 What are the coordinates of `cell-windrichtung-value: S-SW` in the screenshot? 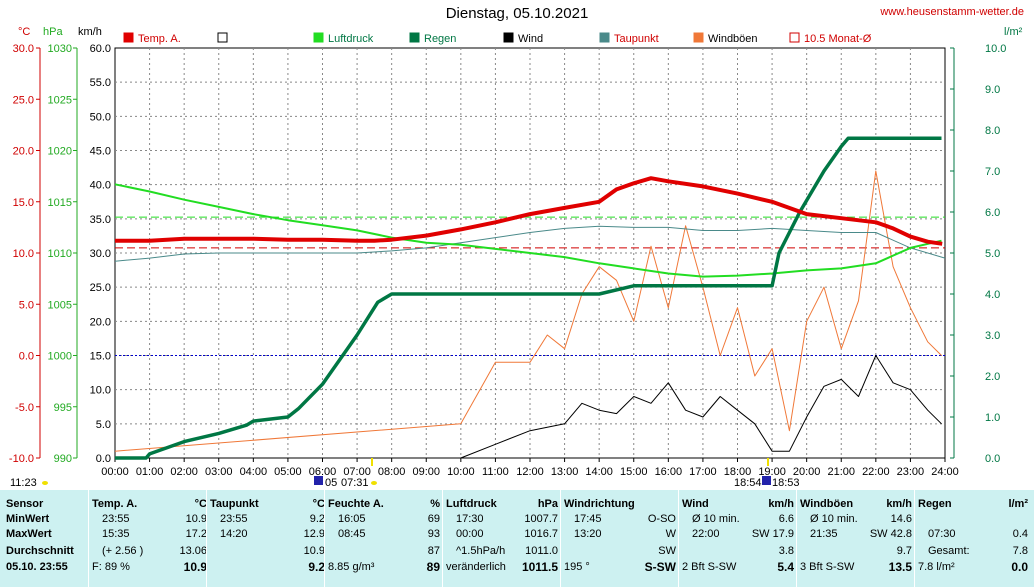 It's located at (660, 567).